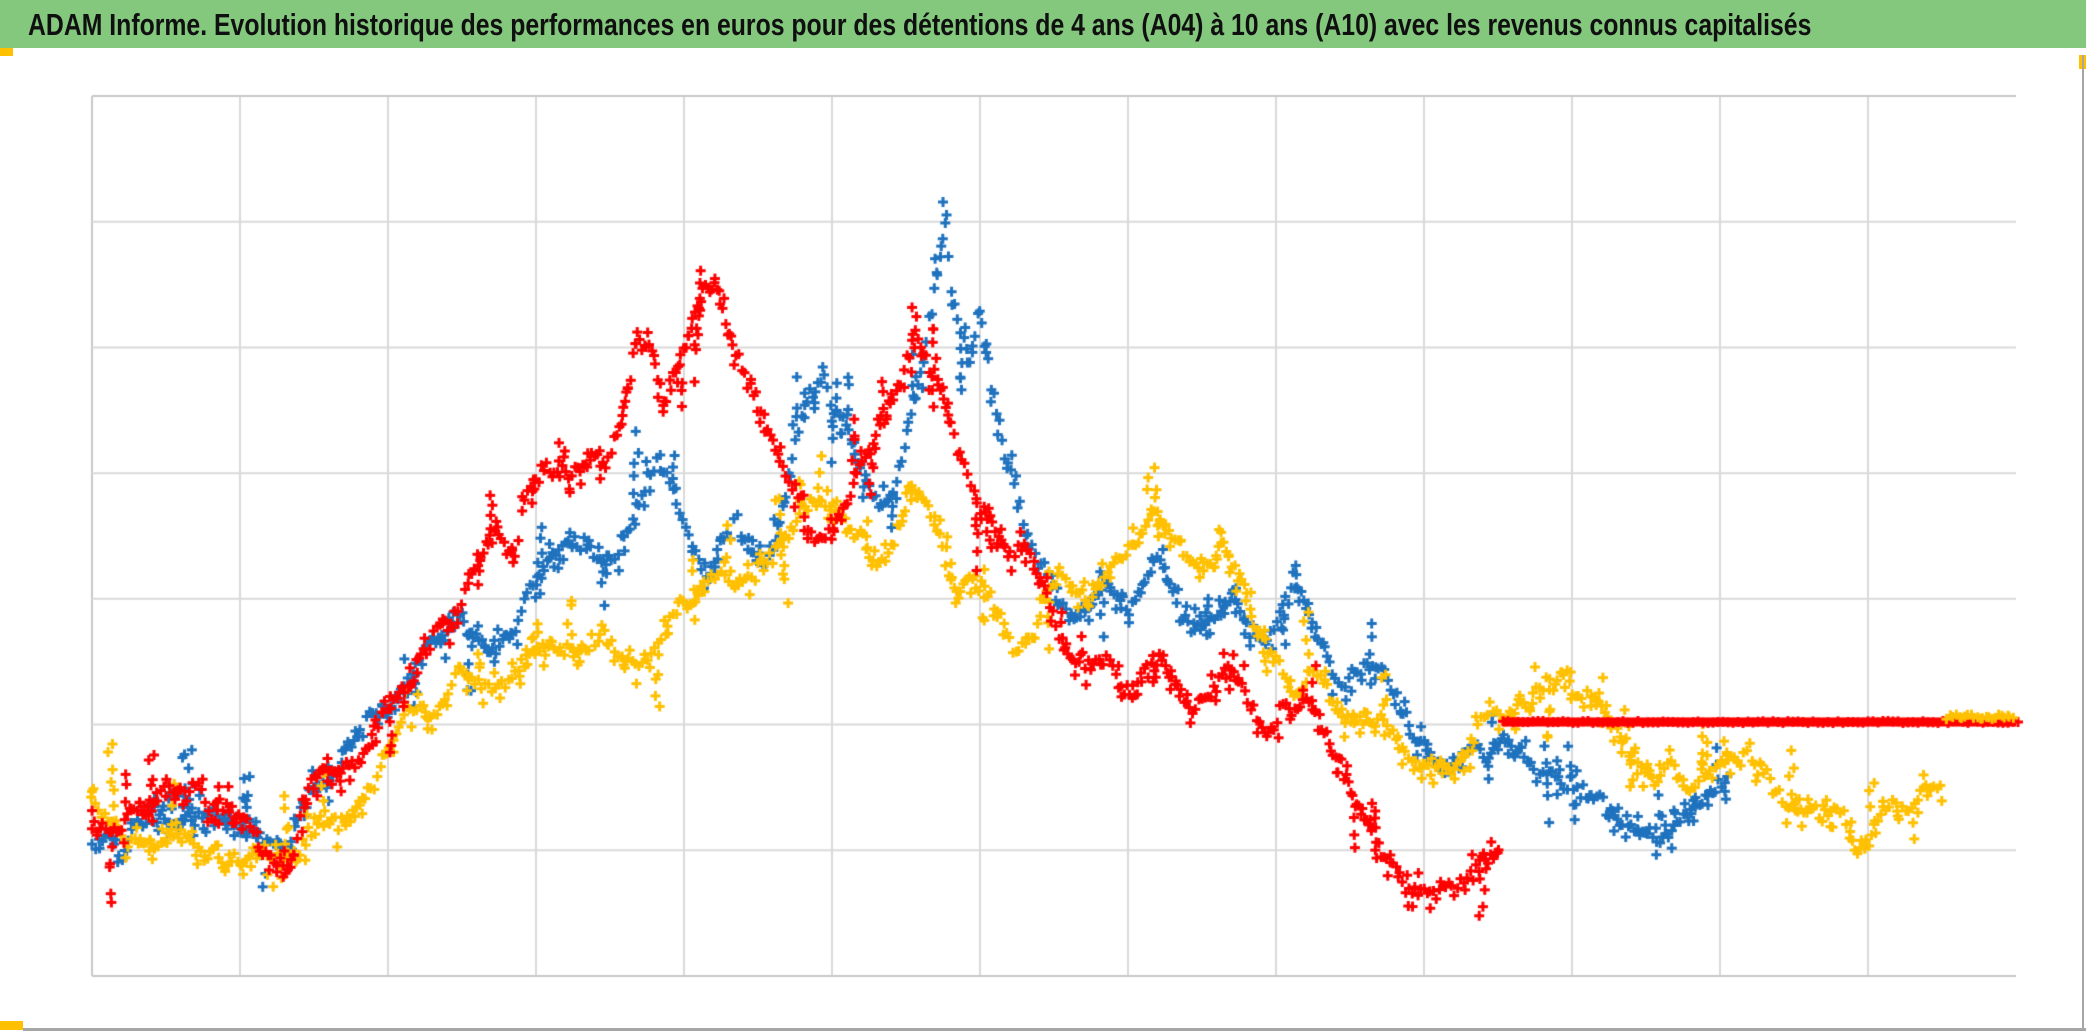 The image size is (2086, 1031). I want to click on right-rule, so click(2083, 542).